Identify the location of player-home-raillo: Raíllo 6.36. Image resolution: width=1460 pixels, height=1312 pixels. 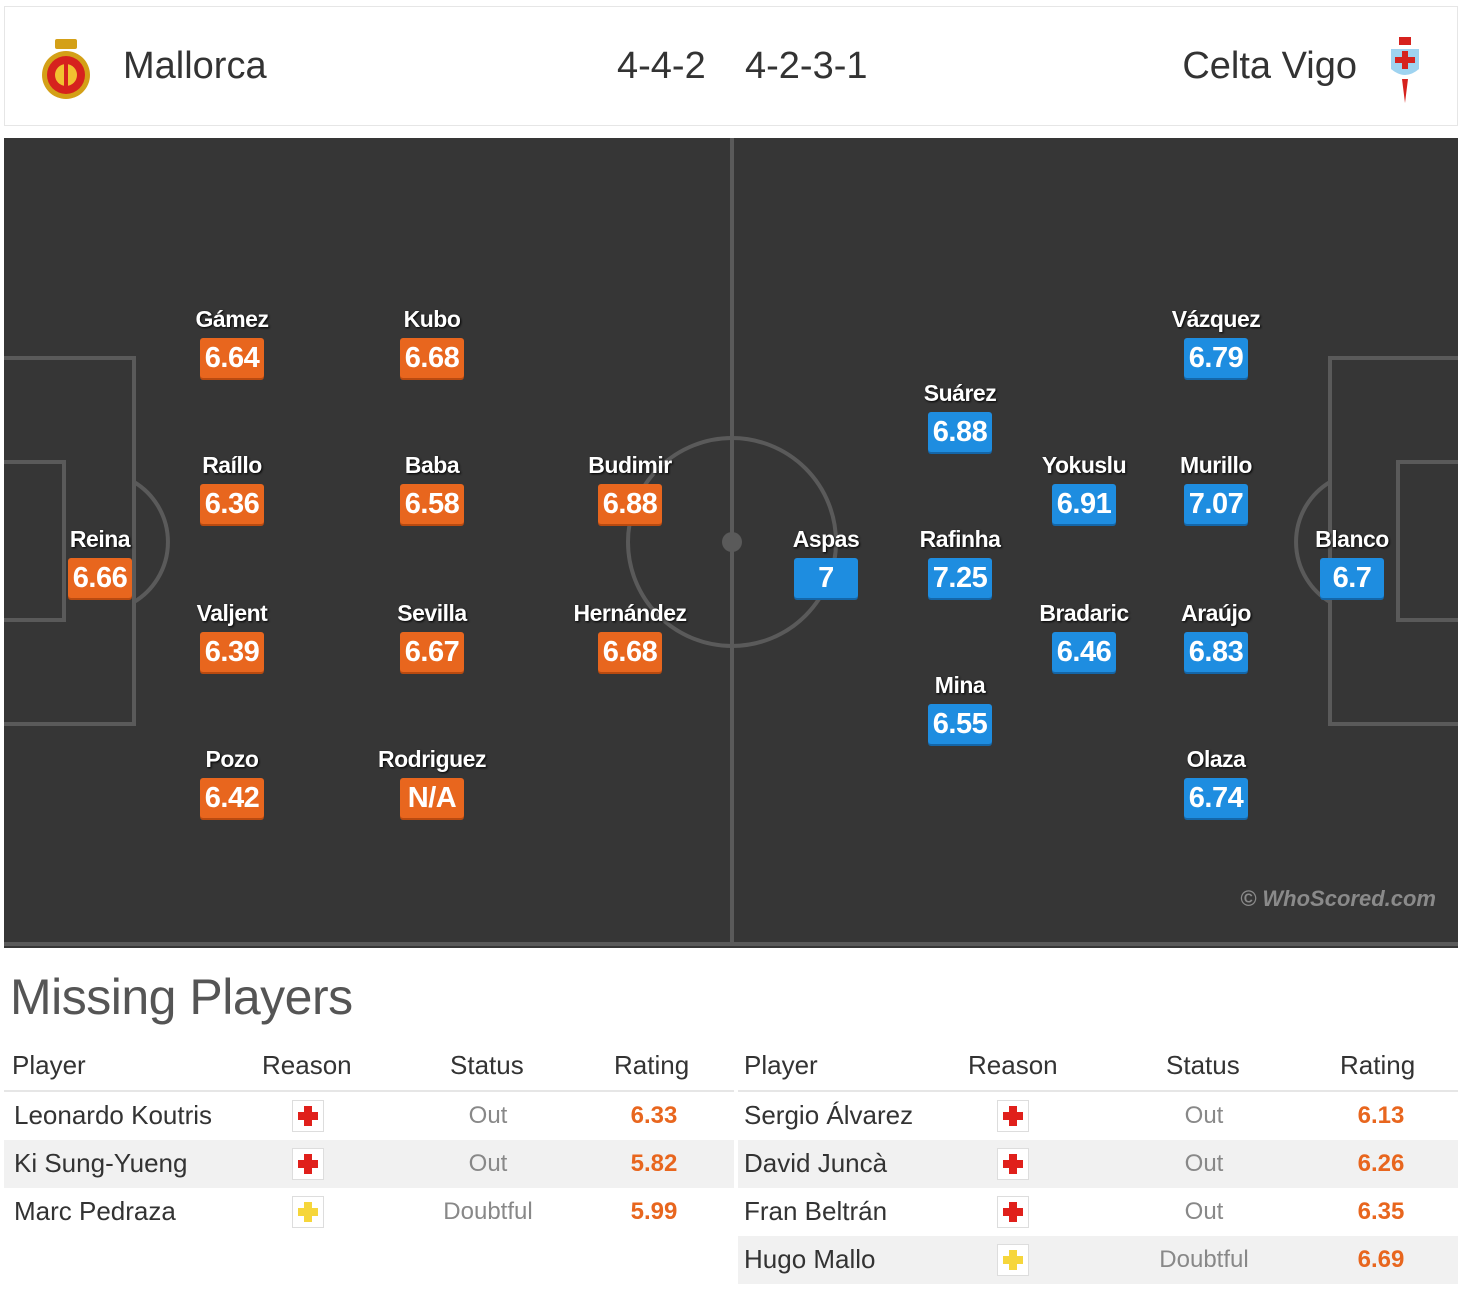
(232, 488).